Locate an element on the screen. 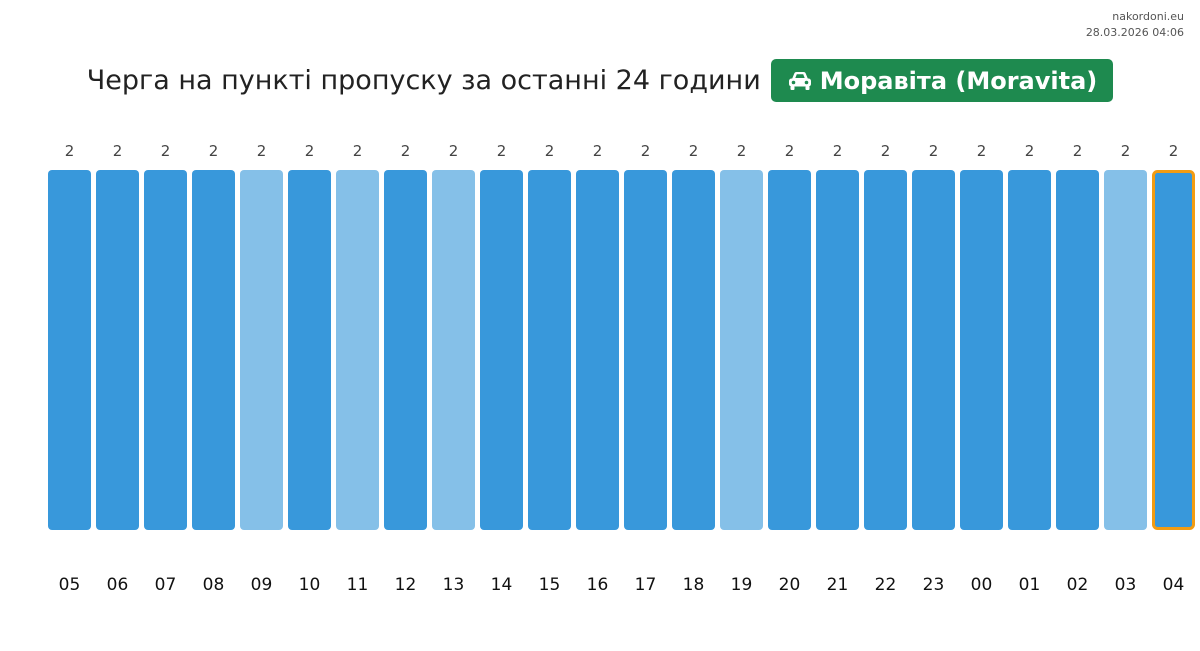 Image resolution: width=1200 pixels, height=651 pixels. value-label-18: 2 is located at coordinates (694, 151).